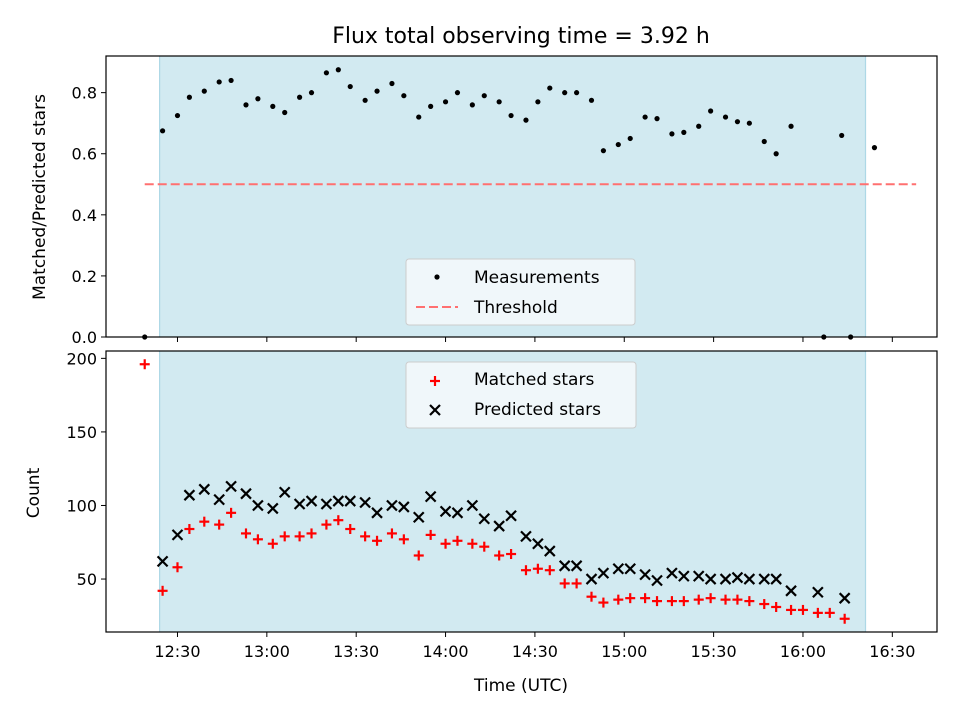 This screenshot has height=720, width=960. What do you see at coordinates (534, 339) in the screenshot?
I see `top-x-axis` at bounding box center [534, 339].